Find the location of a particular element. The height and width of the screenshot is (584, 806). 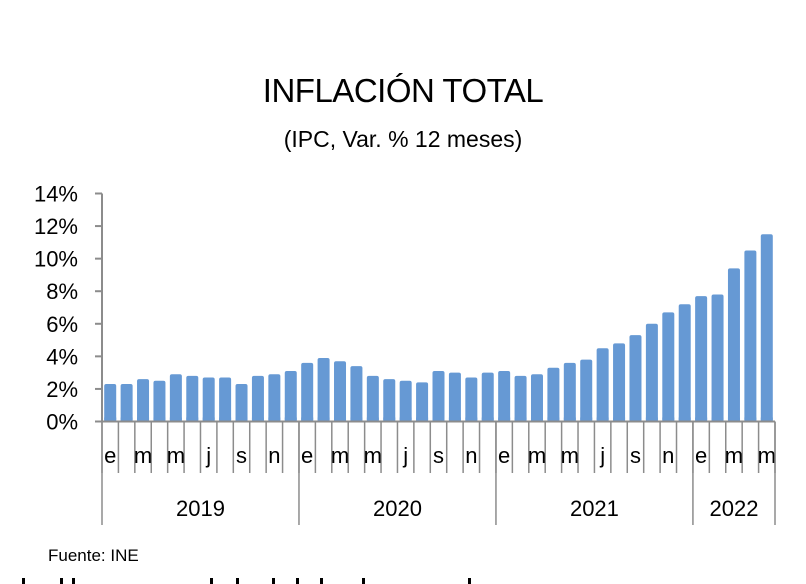

y-tick-label: 12% is located at coordinates (56, 226).